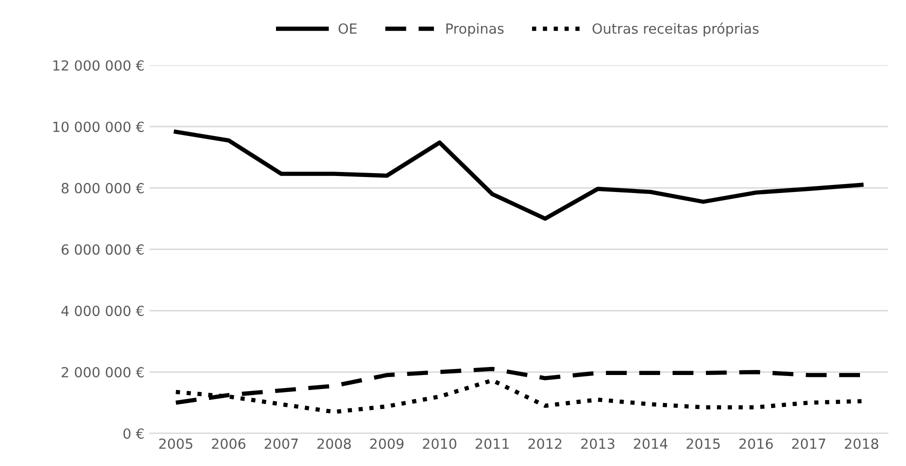  Describe the element at coordinates (439, 443) in the screenshot. I see `x-tick-label: 2010` at that location.